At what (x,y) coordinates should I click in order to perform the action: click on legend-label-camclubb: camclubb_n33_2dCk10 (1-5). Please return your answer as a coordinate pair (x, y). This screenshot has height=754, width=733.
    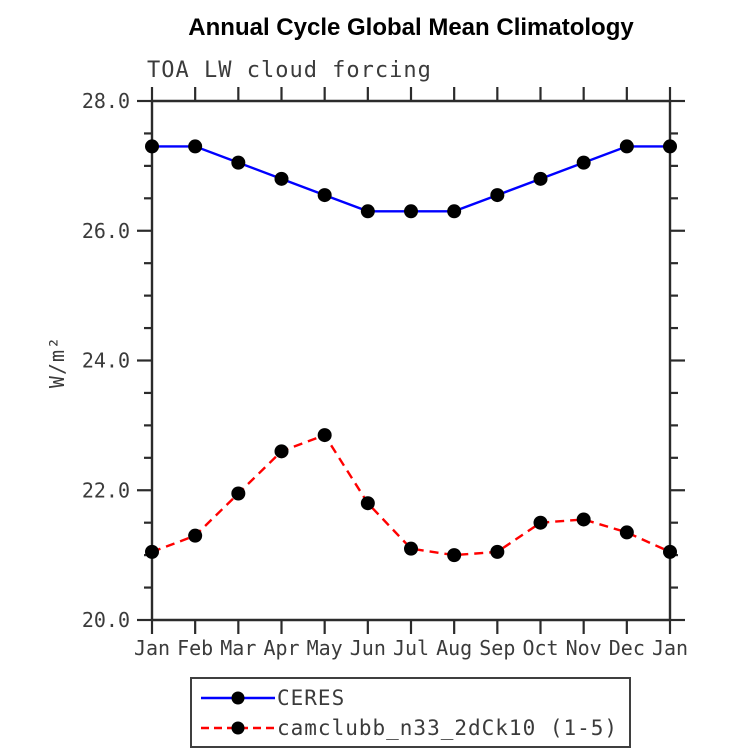
    Looking at the image, I should click on (448, 727).